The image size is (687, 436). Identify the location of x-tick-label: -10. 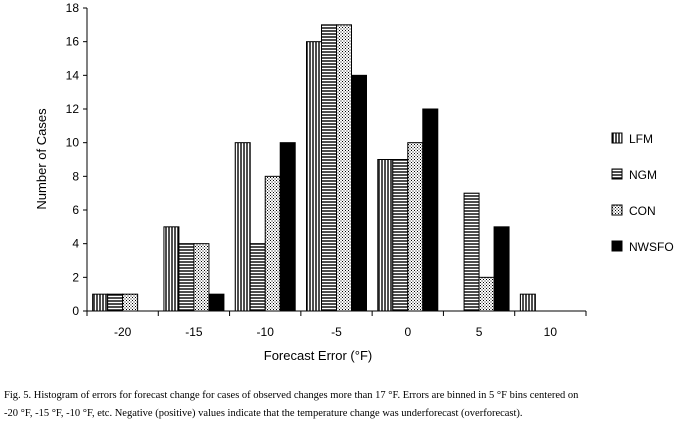
(266, 332).